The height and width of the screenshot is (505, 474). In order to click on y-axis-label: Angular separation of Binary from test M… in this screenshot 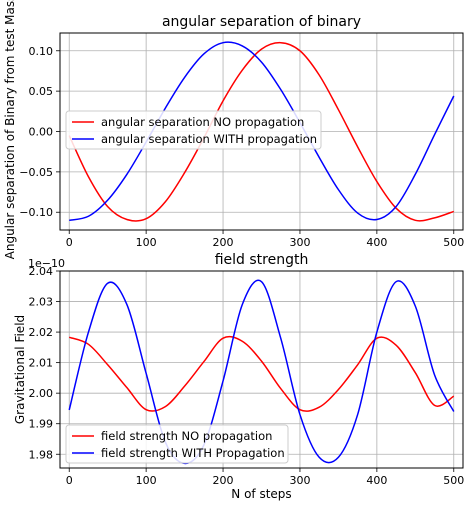, I will do `click(10, 129)`.